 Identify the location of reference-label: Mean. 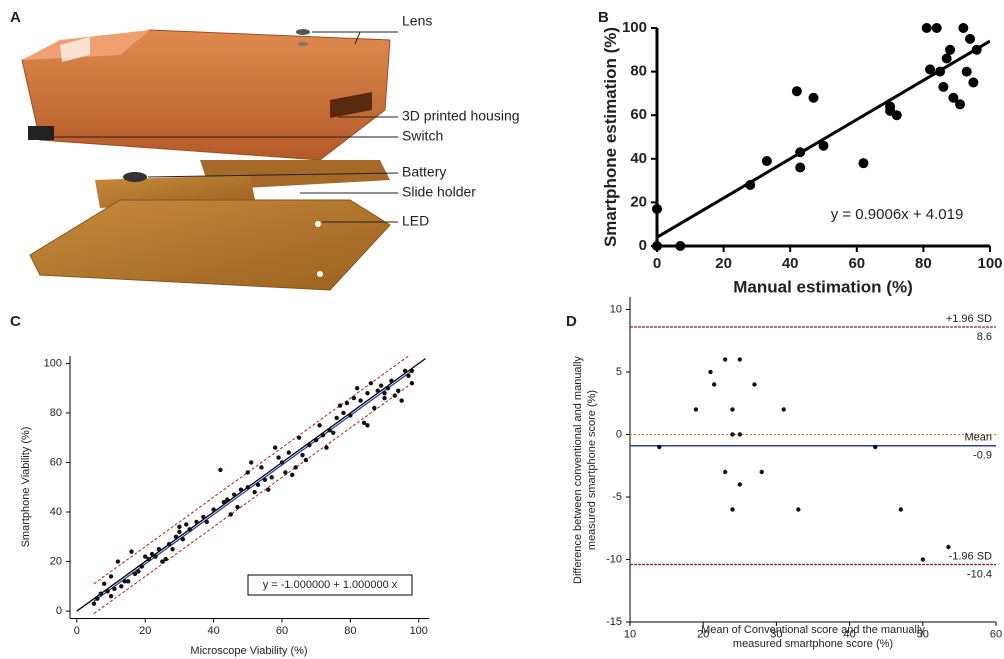
(978, 438).